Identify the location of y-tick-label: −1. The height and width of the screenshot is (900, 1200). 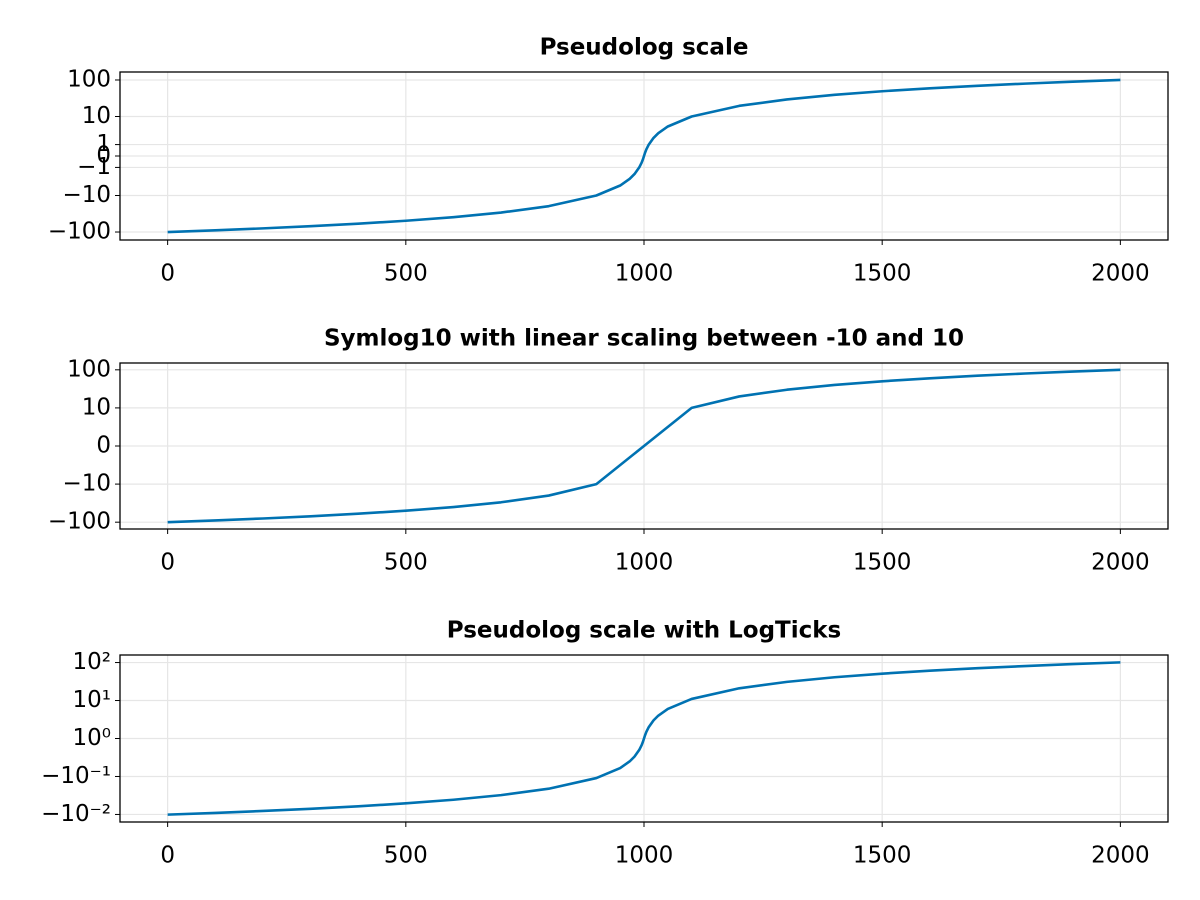
(94, 167).